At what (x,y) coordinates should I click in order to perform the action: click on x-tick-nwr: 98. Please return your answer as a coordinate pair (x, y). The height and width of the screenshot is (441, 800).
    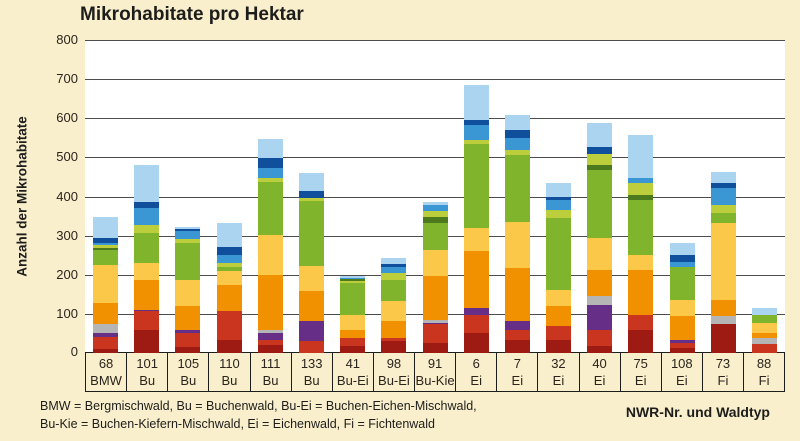
    Looking at the image, I should click on (394, 363).